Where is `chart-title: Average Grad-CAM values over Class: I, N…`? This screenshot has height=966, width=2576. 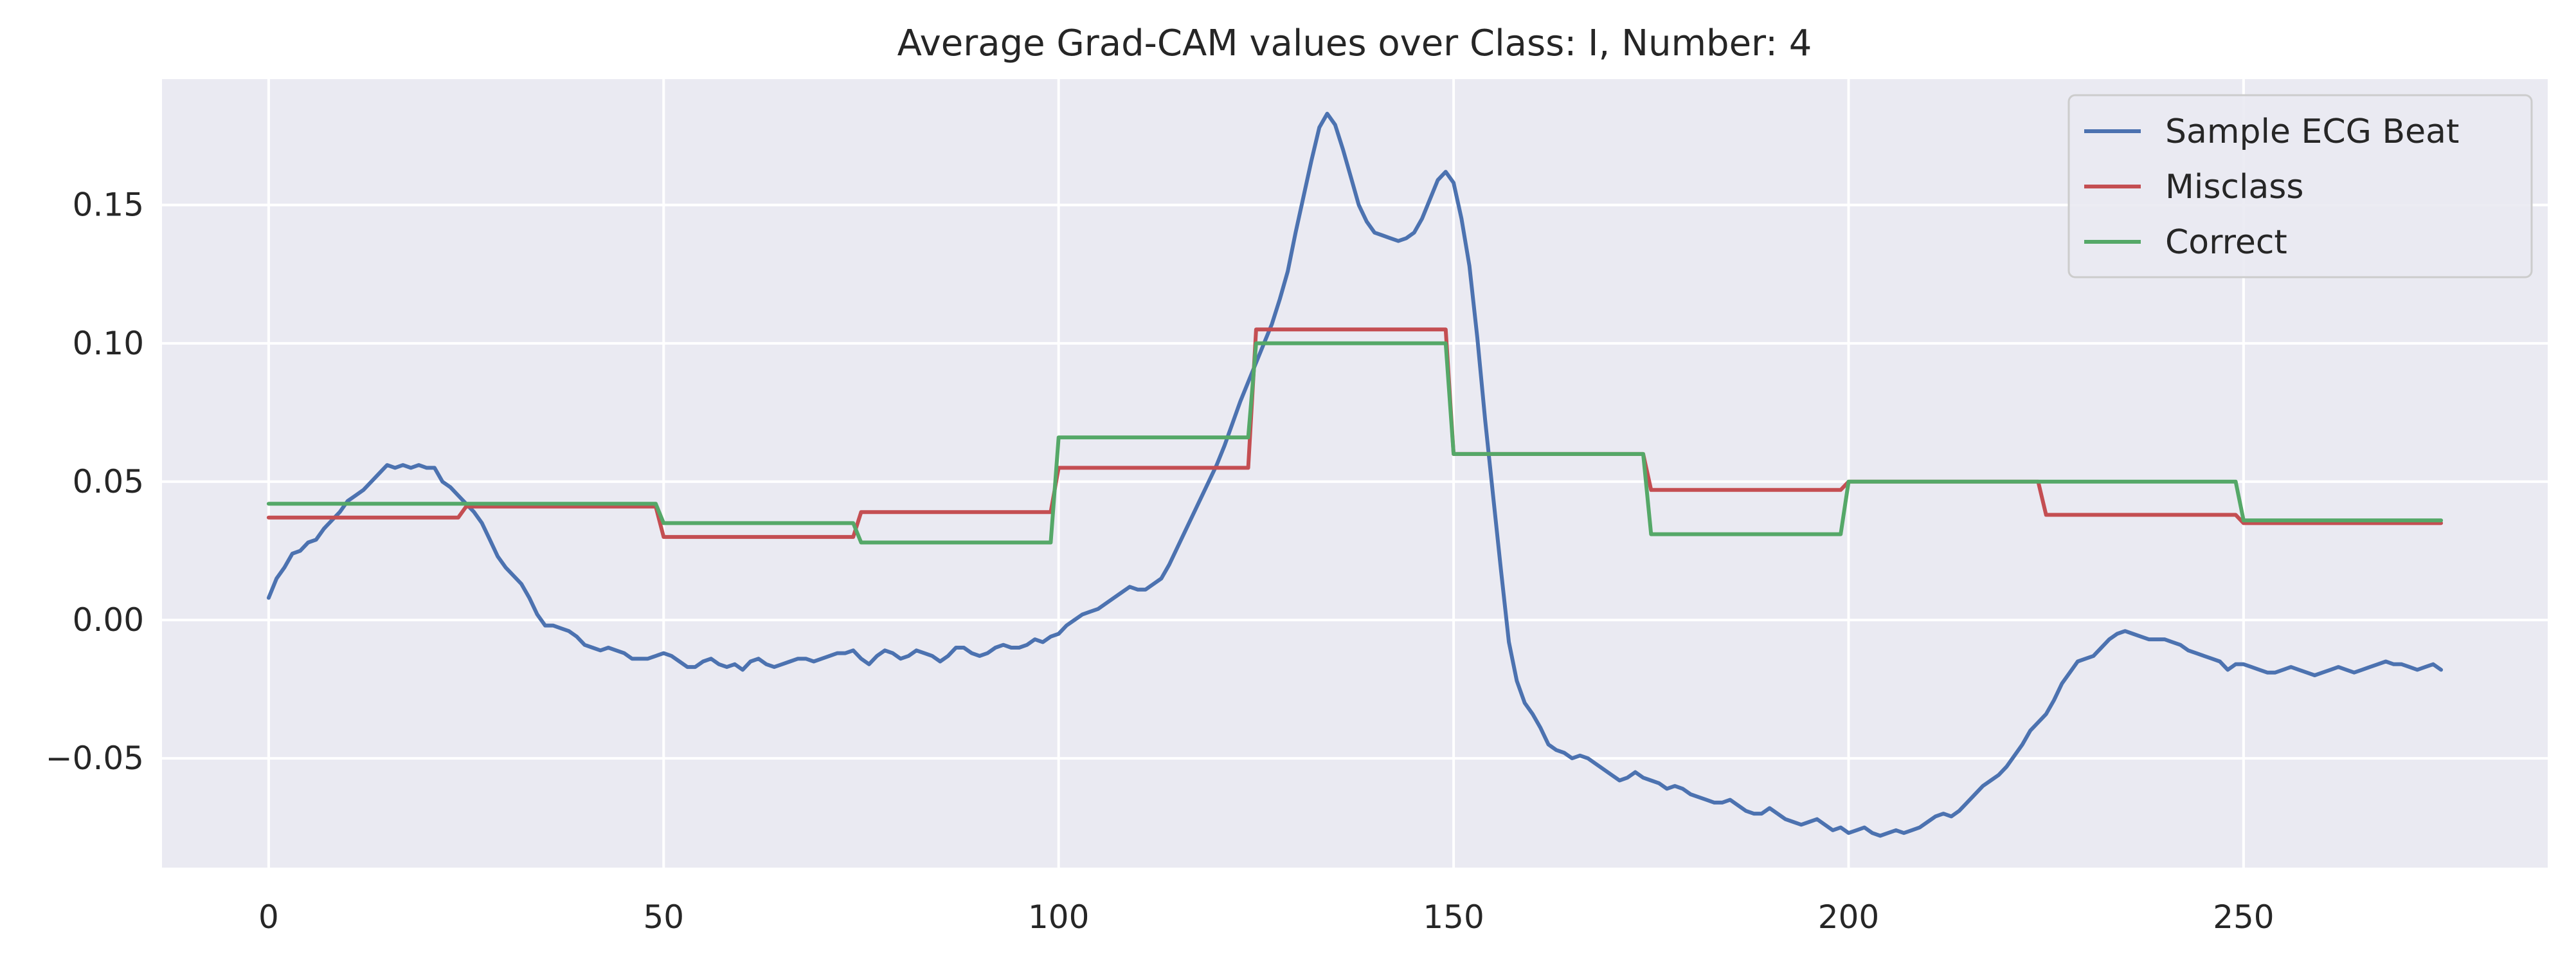 chart-title: Average Grad-CAM values over Class: I, N… is located at coordinates (1354, 44).